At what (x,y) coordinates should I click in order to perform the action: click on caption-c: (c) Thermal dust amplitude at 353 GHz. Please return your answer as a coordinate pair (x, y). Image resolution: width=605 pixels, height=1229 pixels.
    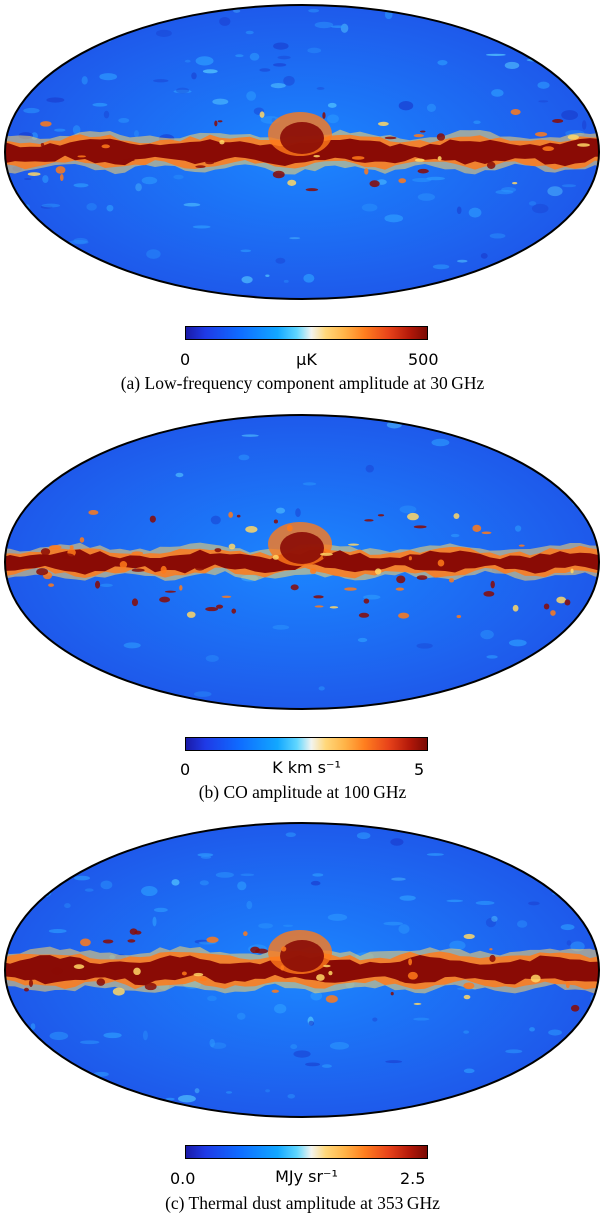
    Looking at the image, I should click on (302, 1203).